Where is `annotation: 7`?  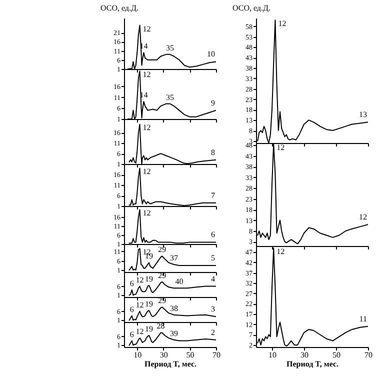 annotation: 7 is located at coordinates (213, 195).